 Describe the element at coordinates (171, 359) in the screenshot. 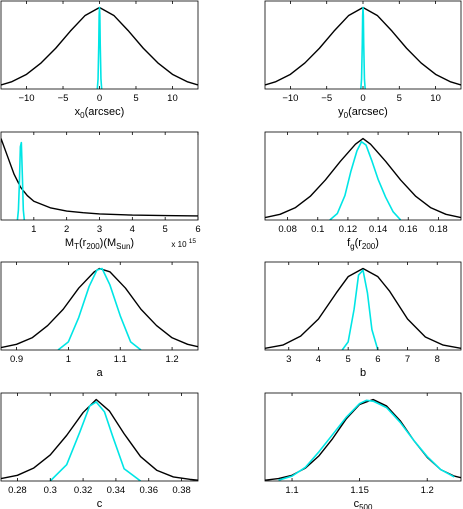

I see `x-tick-label-a: 1.2` at that location.